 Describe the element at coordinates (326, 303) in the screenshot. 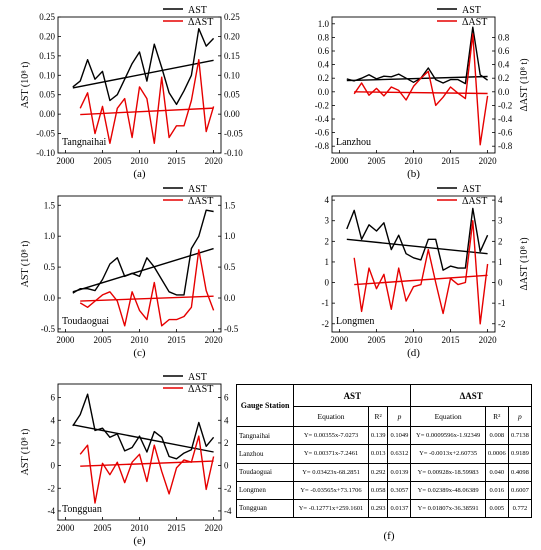

I see `y-tick-label: -1` at that location.